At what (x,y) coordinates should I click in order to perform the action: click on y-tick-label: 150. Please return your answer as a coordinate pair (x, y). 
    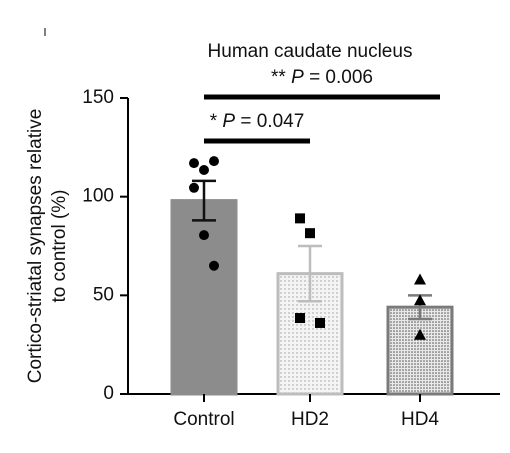
    Looking at the image, I should click on (98, 97).